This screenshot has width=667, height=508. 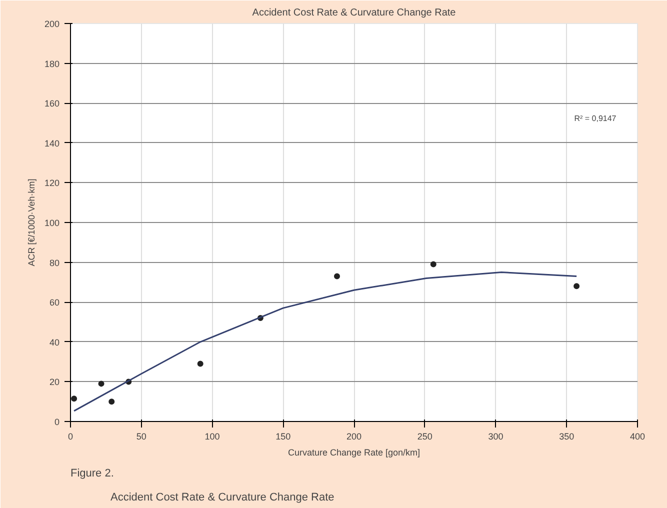 I want to click on y-tick-label: 0, so click(x=57, y=422).